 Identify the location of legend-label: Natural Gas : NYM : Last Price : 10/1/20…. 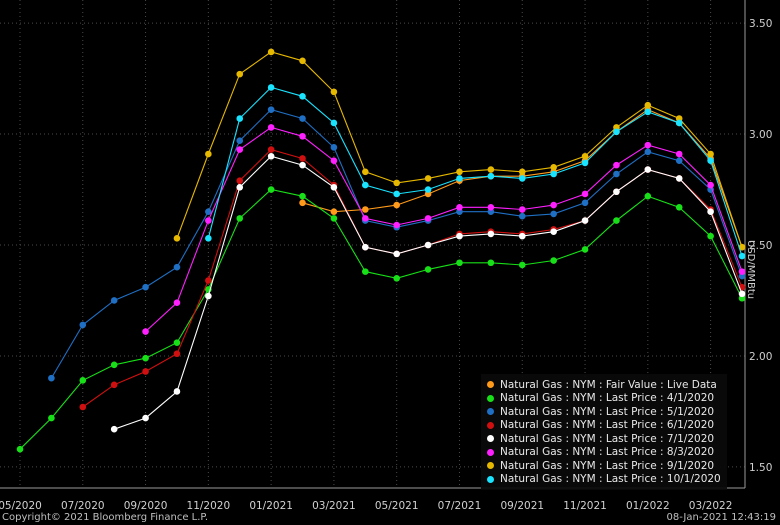
(610, 479).